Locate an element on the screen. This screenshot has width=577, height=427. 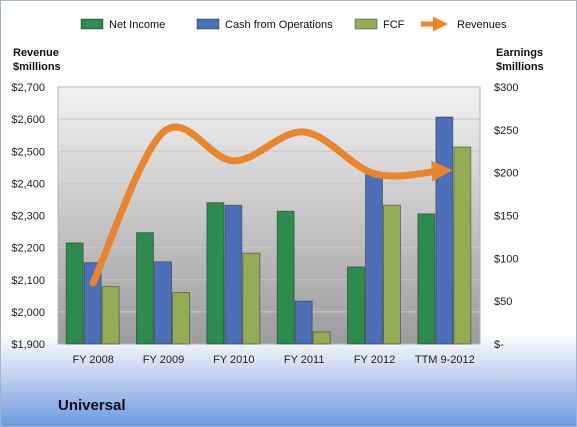
right-tick-label: $50 is located at coordinates (503, 302).